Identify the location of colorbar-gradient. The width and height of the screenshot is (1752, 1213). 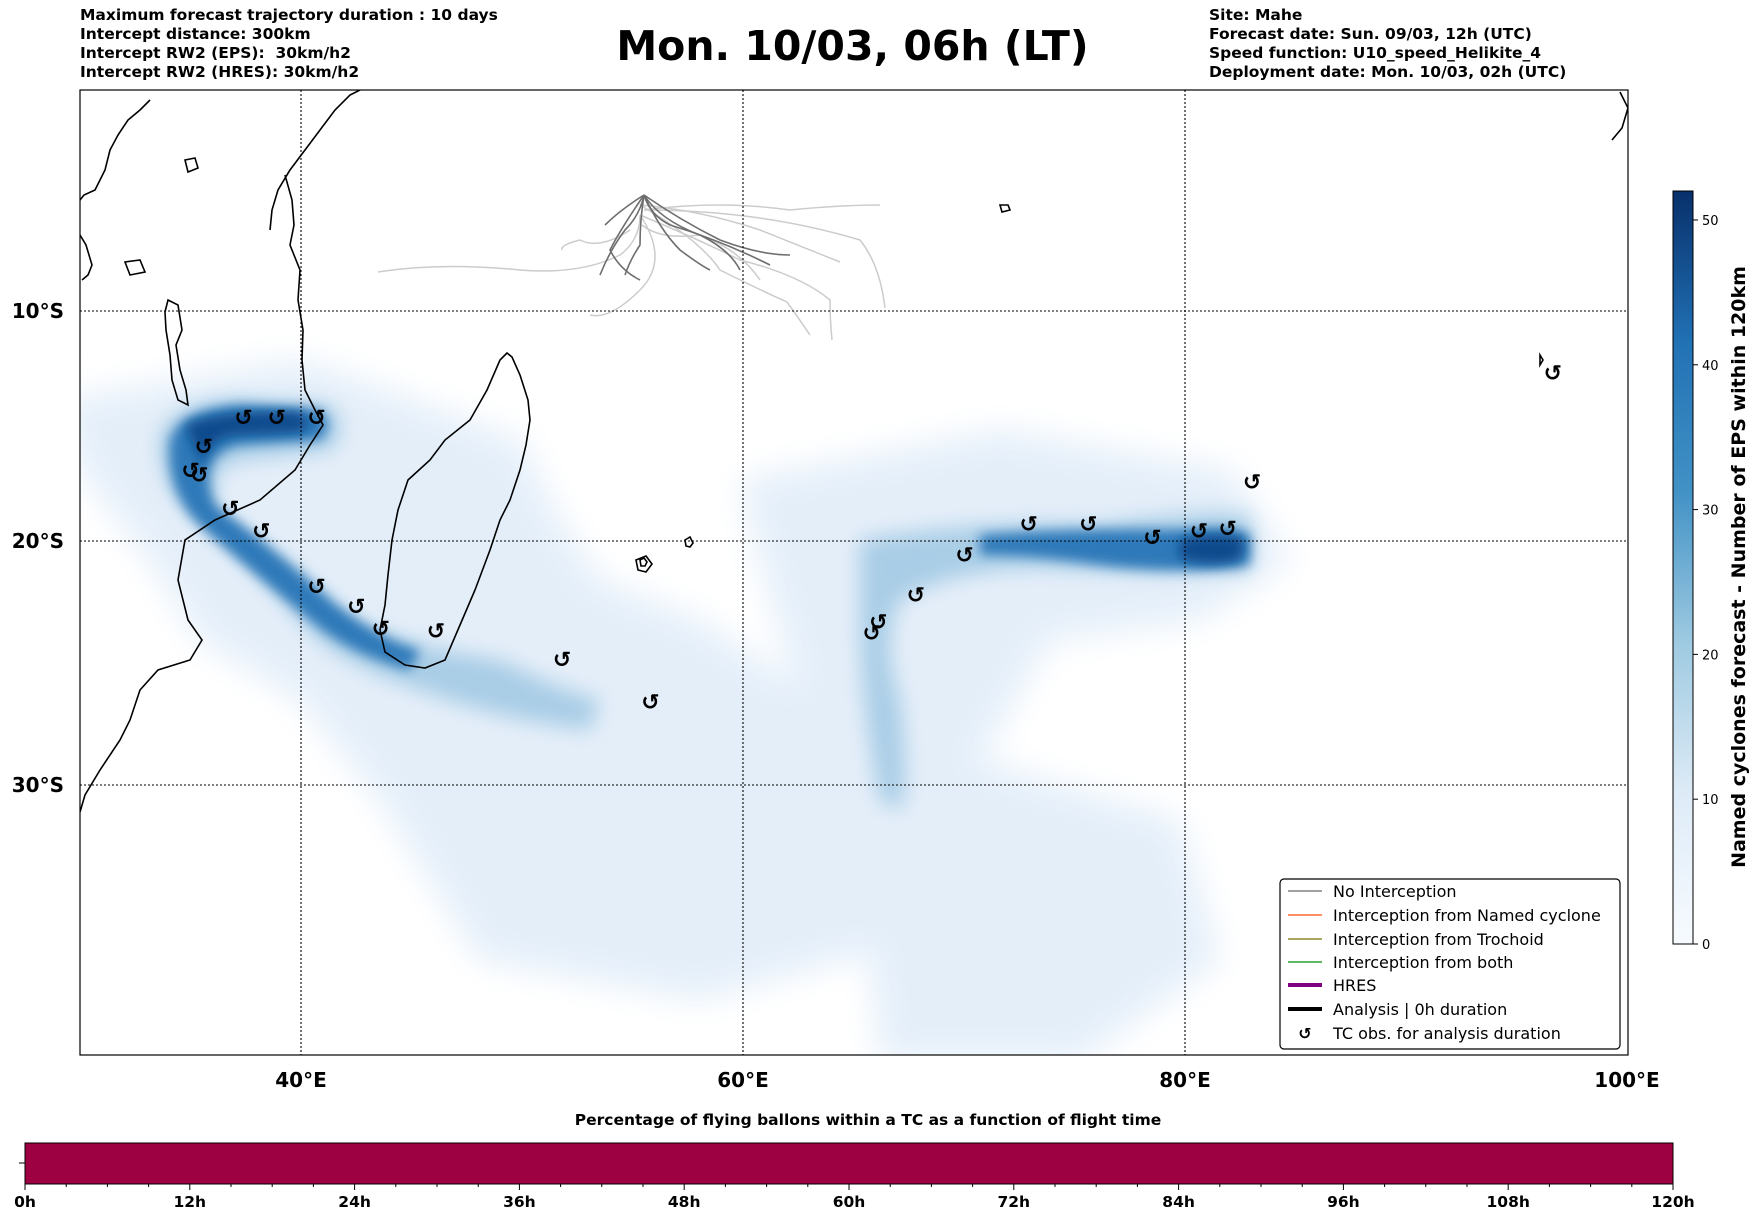
(1683, 567).